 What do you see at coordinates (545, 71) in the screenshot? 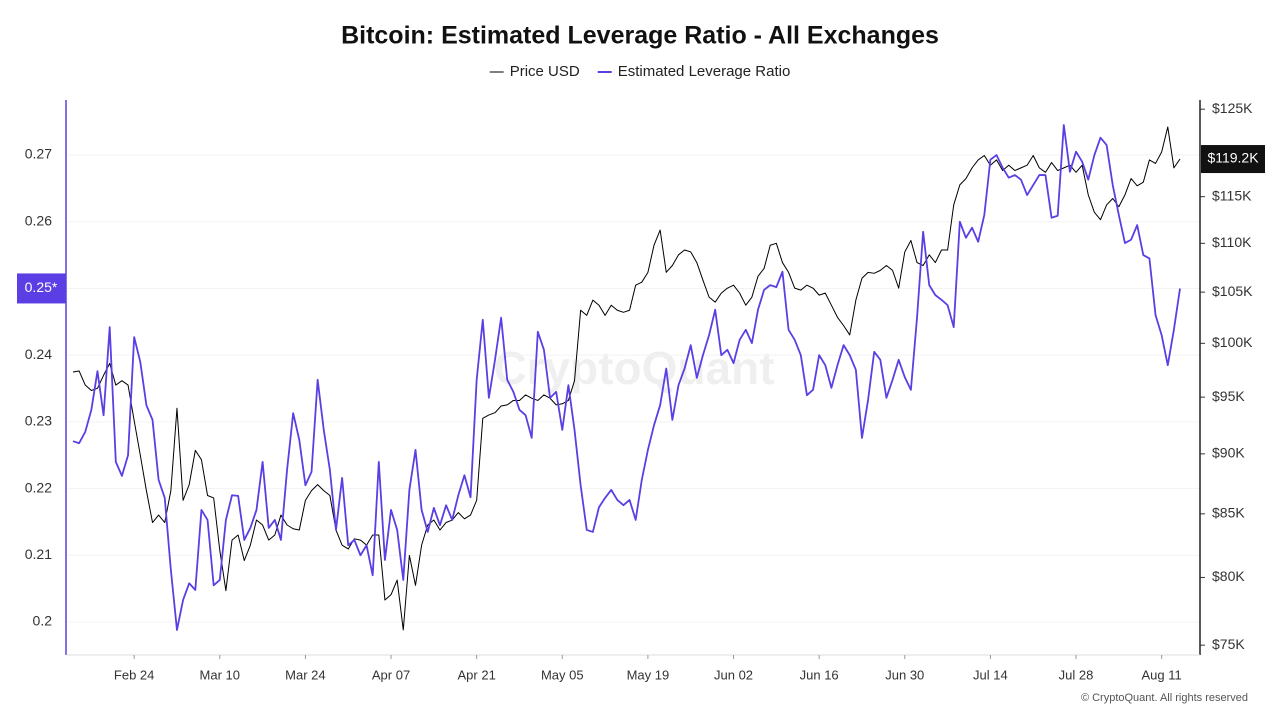
I see `legend-label: Price USD` at bounding box center [545, 71].